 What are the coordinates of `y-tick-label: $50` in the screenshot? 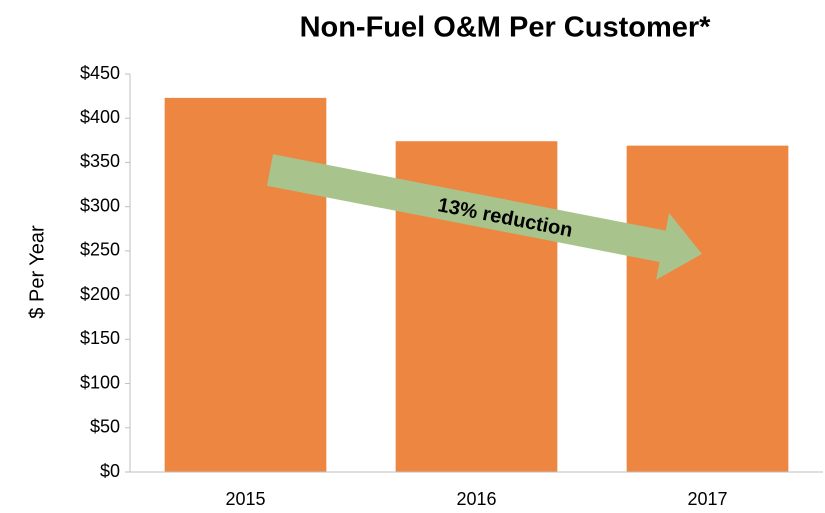 It's located at (105, 427).